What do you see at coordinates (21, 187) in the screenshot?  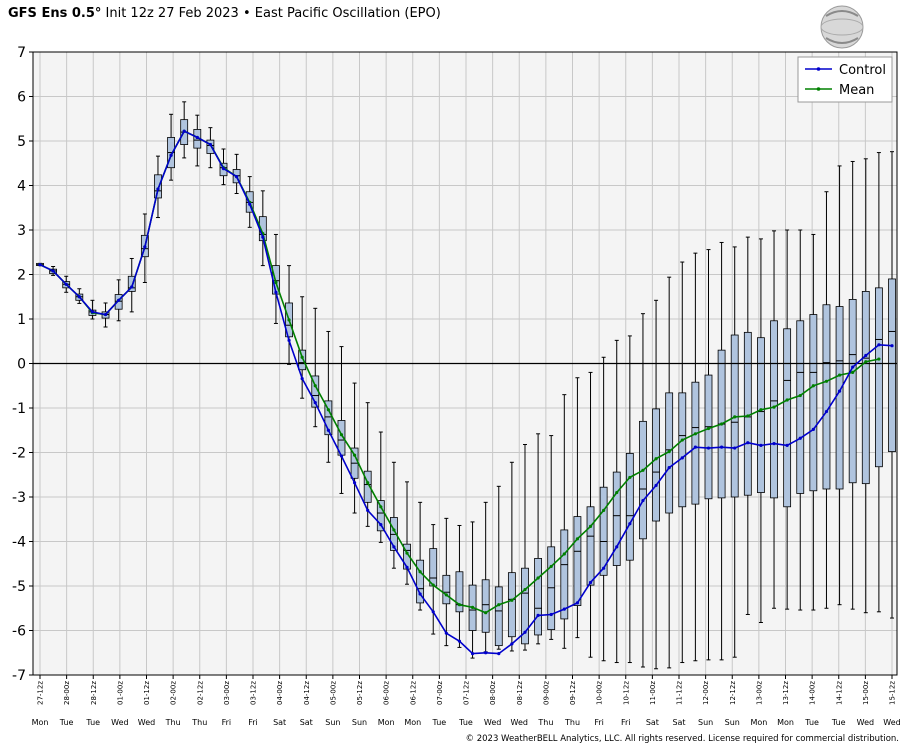 I see `y-tick-label: 4` at bounding box center [21, 187].